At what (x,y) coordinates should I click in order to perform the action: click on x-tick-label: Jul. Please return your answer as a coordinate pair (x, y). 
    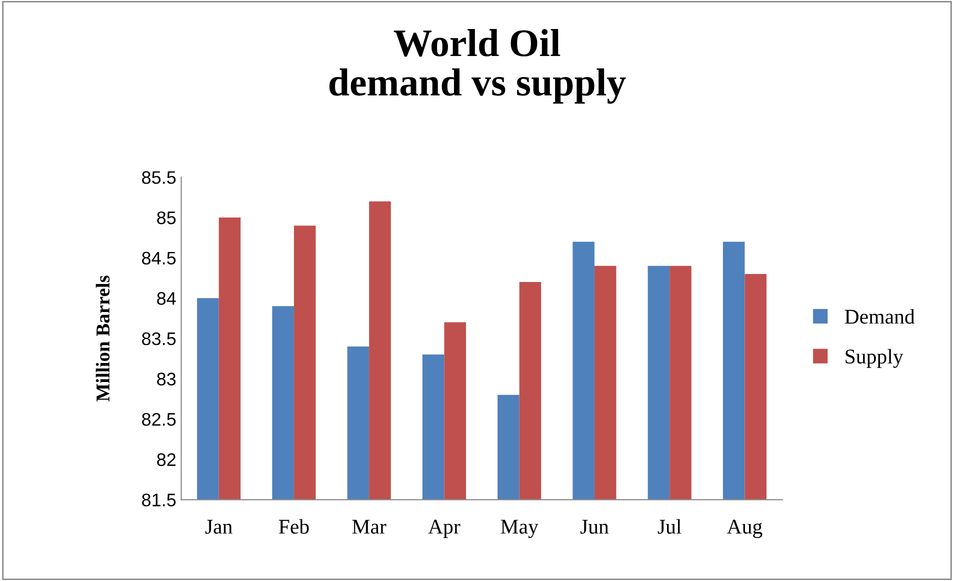
    Looking at the image, I should click on (670, 526).